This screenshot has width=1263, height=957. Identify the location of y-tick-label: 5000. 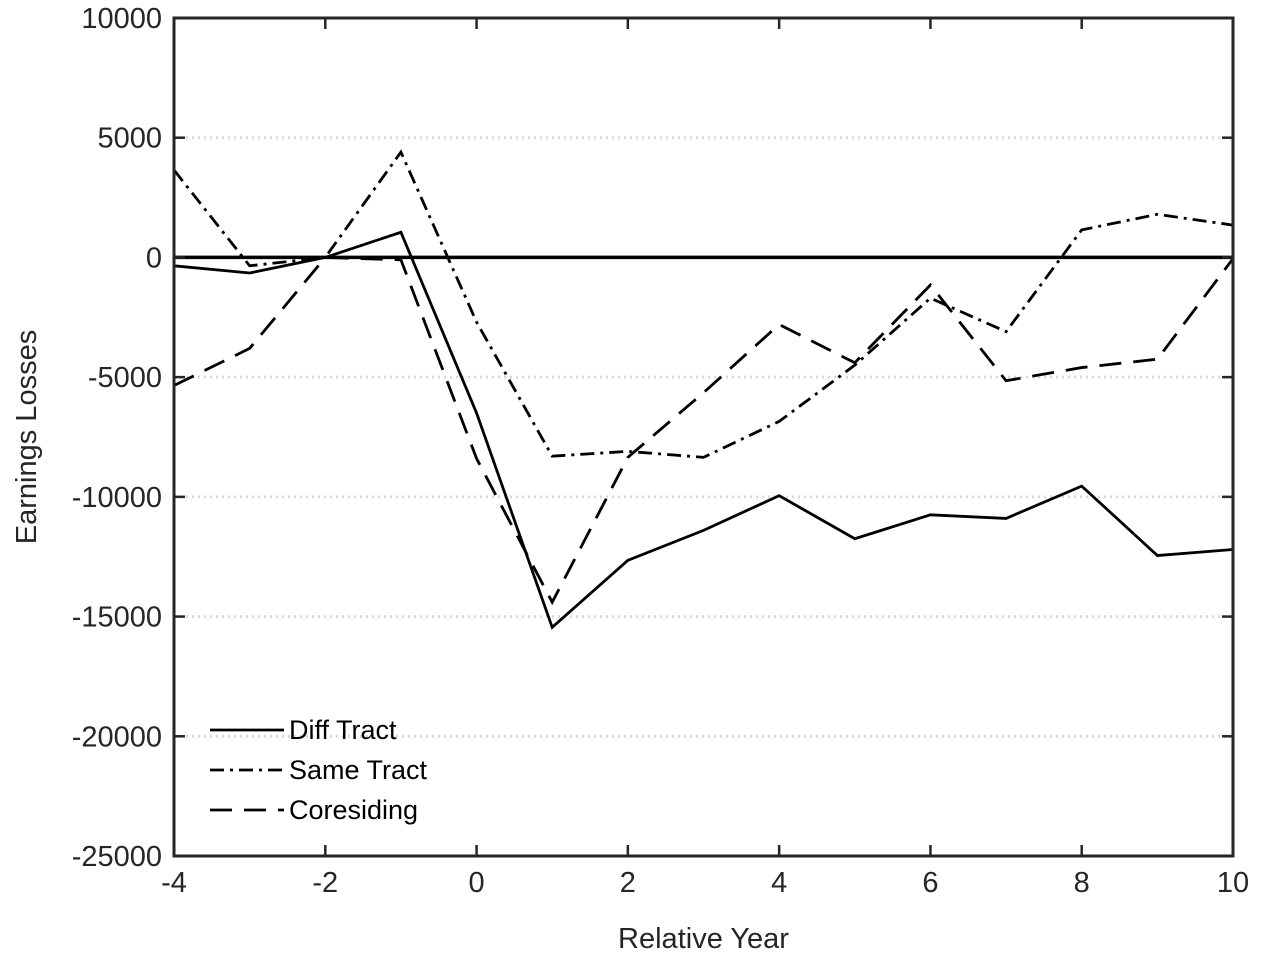
(129, 139).